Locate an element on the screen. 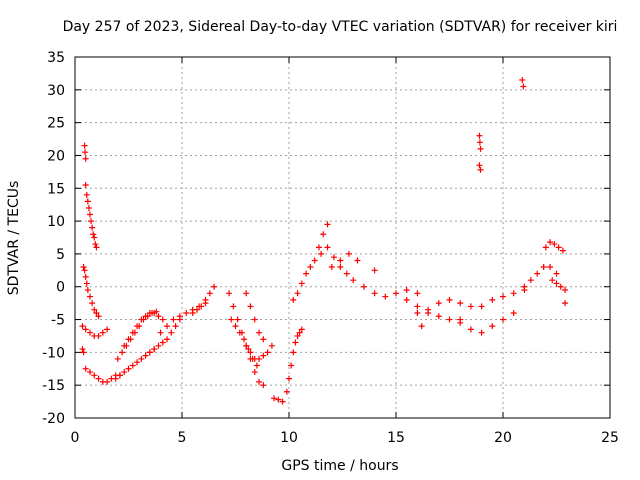 The height and width of the screenshot is (480, 640). y-axis-label: SDTVAR / TECUs is located at coordinates (14, 238).